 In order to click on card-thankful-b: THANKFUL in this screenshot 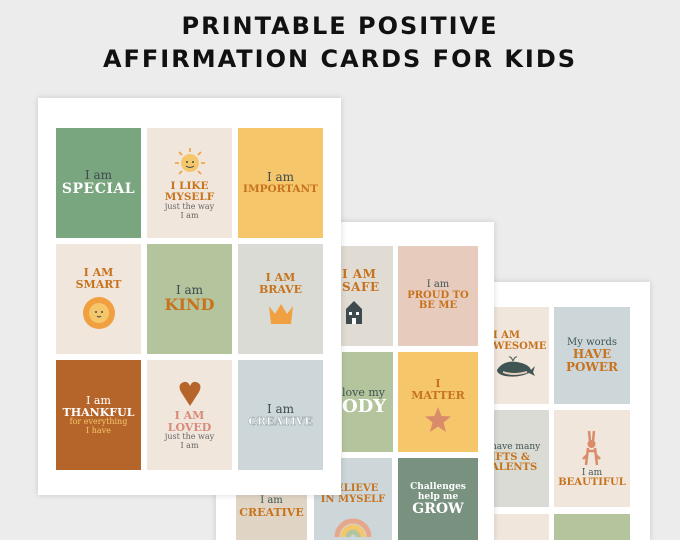, I will do `click(98, 412)`.